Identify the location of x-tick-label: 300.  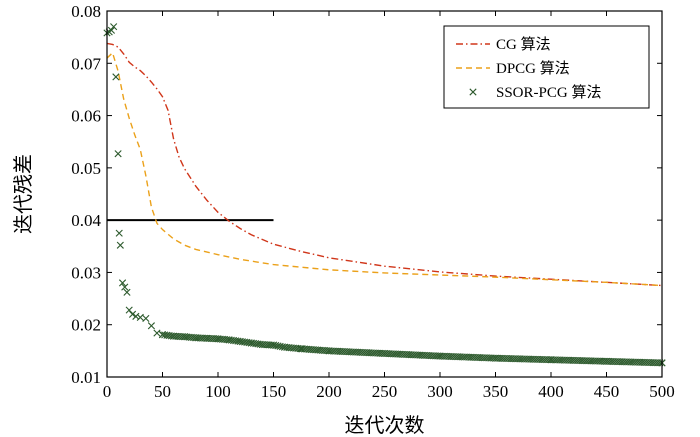
(440, 391).